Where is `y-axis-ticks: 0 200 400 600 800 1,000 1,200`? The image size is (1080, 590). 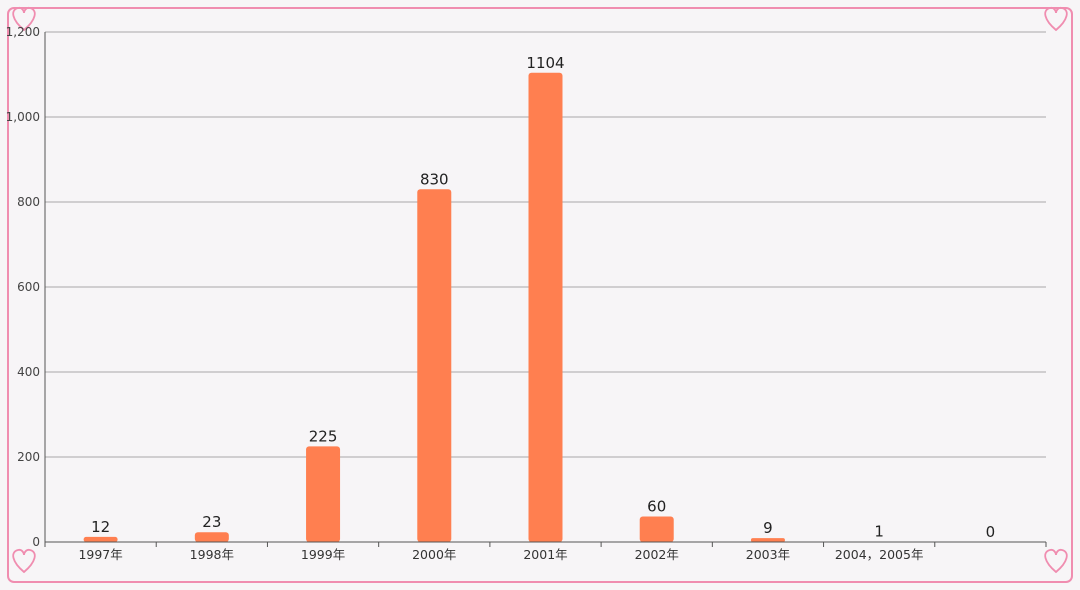 y-axis-ticks: 0 200 400 600 800 1,000 1,200 is located at coordinates (23, 287).